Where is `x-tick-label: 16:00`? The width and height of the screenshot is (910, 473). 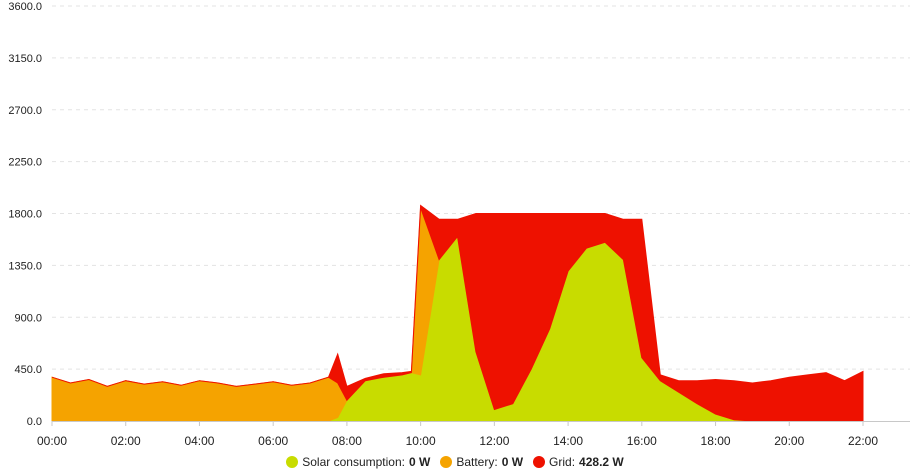
x-tick-label: 16:00 is located at coordinates (642, 441).